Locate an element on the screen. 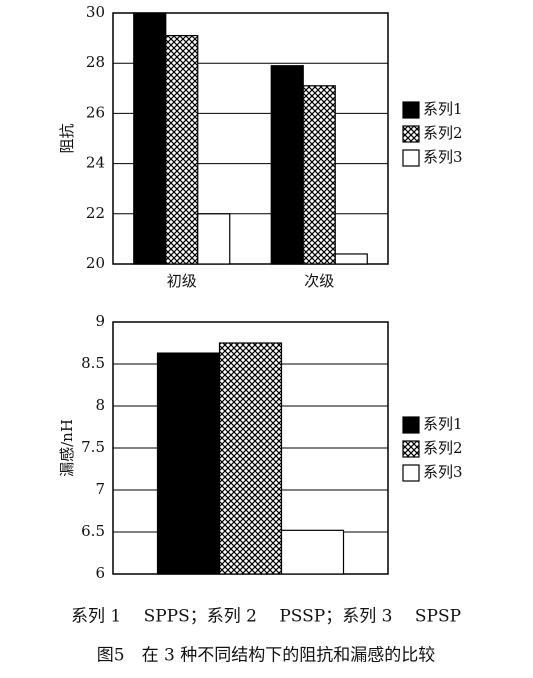  y-axis-label: 阻抗 is located at coordinates (67, 138).